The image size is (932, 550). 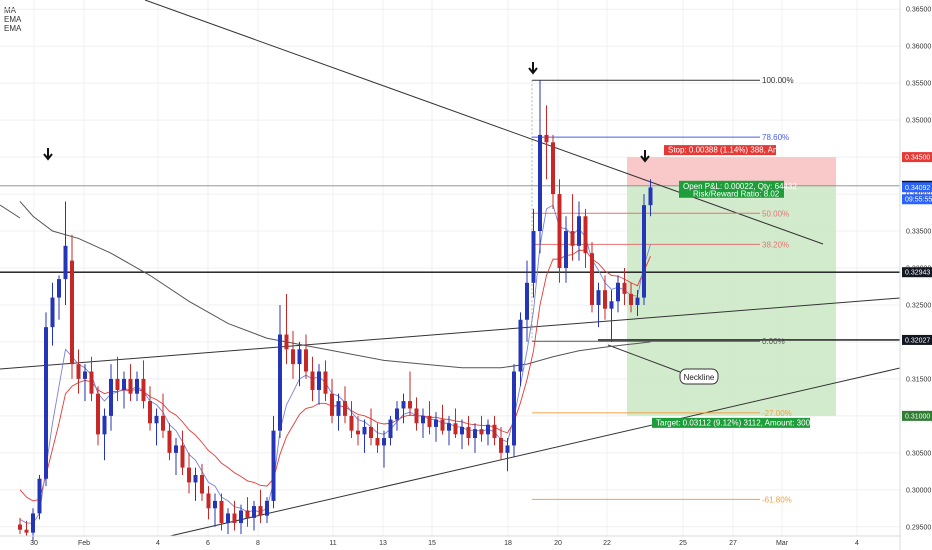 What do you see at coordinates (733, 543) in the screenshot?
I see `x-tick-label: 27` at bounding box center [733, 543].